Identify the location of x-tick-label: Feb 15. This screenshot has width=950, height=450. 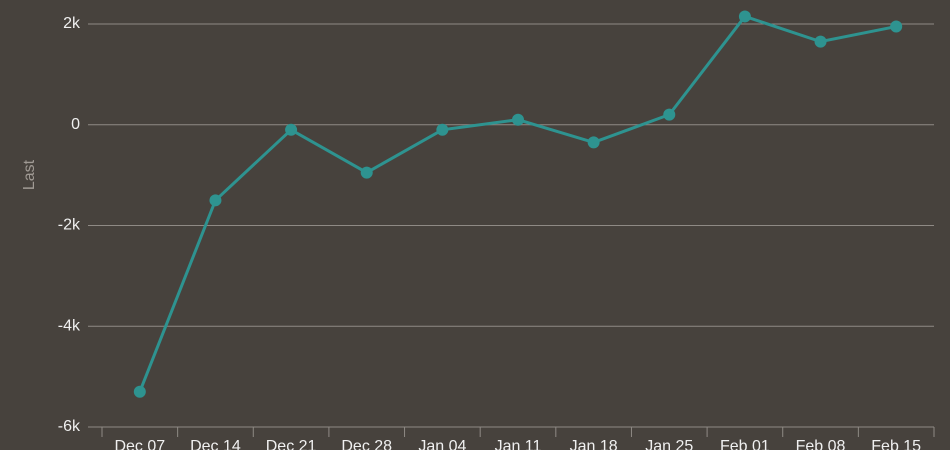
(896, 444).